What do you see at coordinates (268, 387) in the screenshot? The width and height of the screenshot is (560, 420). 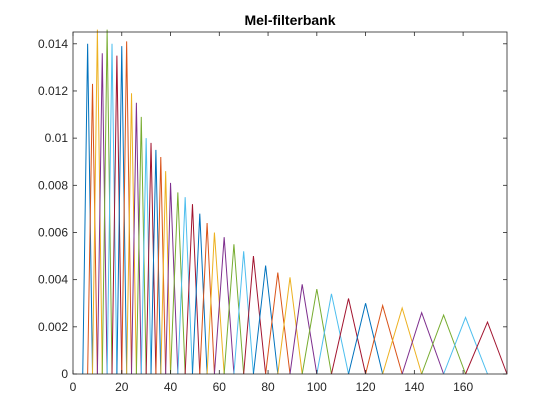 I see `x-tick-label: 80` at bounding box center [268, 387].